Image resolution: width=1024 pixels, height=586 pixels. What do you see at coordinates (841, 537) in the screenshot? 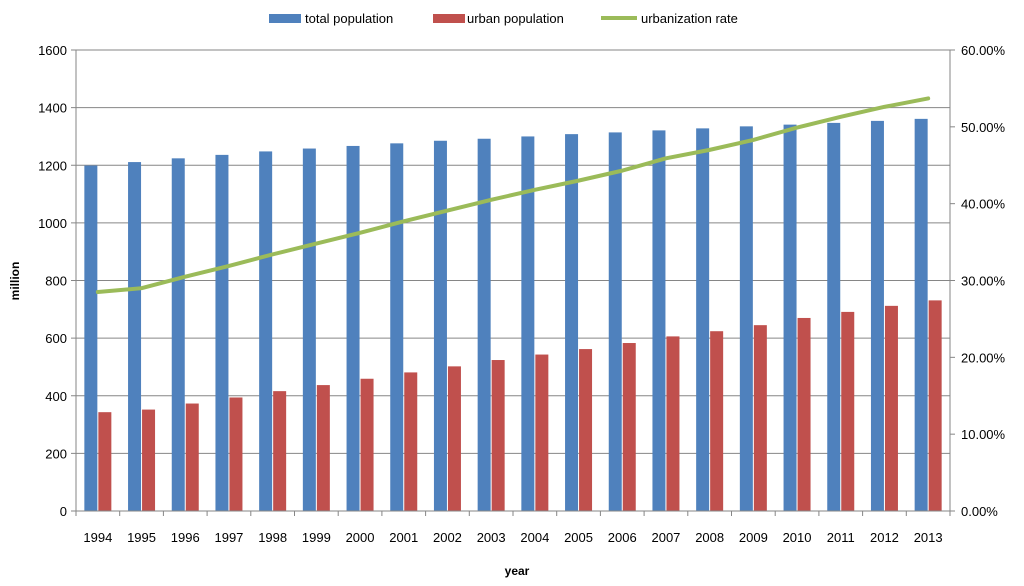
I see `x-tick-label: 2011` at bounding box center [841, 537].